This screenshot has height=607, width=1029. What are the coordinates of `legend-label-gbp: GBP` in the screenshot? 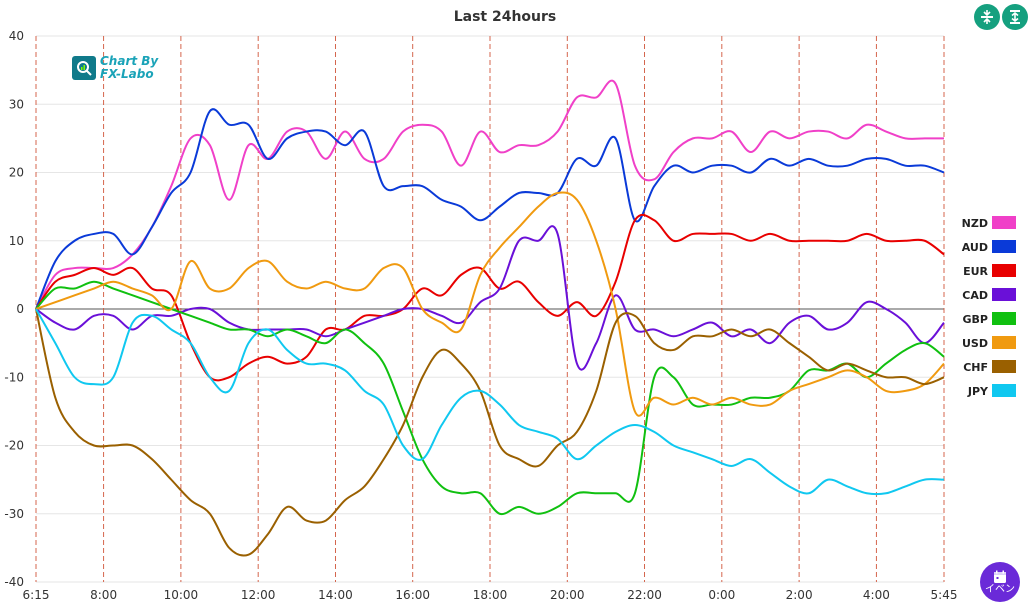 It's located at (975, 319).